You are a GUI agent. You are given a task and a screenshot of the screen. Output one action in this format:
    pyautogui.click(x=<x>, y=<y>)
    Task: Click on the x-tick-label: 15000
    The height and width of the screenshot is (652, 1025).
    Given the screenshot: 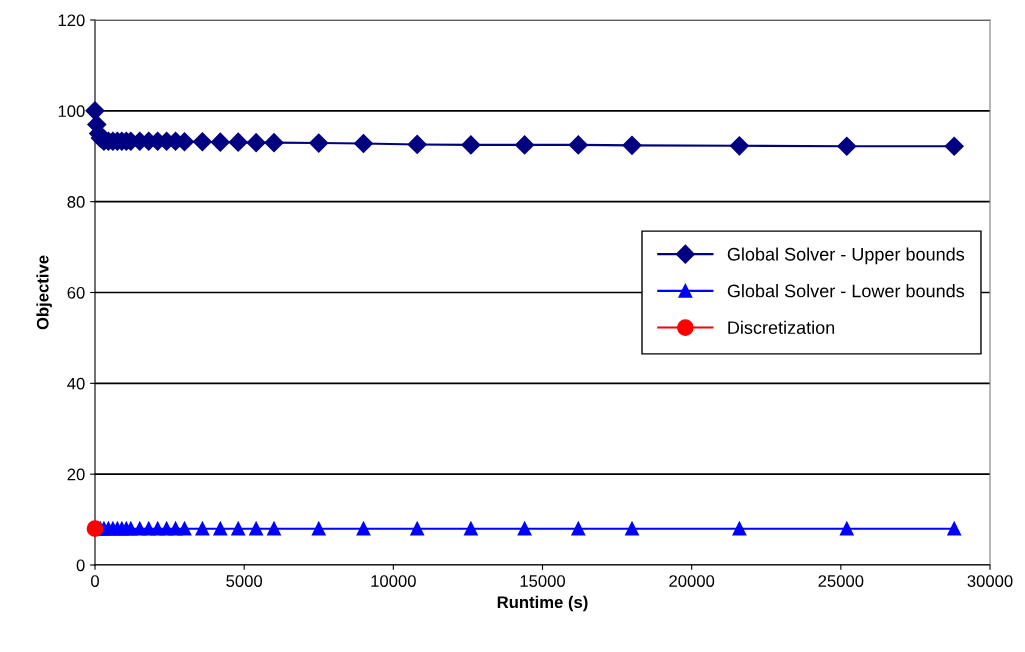 What is the action you would take?
    pyautogui.click(x=543, y=581)
    